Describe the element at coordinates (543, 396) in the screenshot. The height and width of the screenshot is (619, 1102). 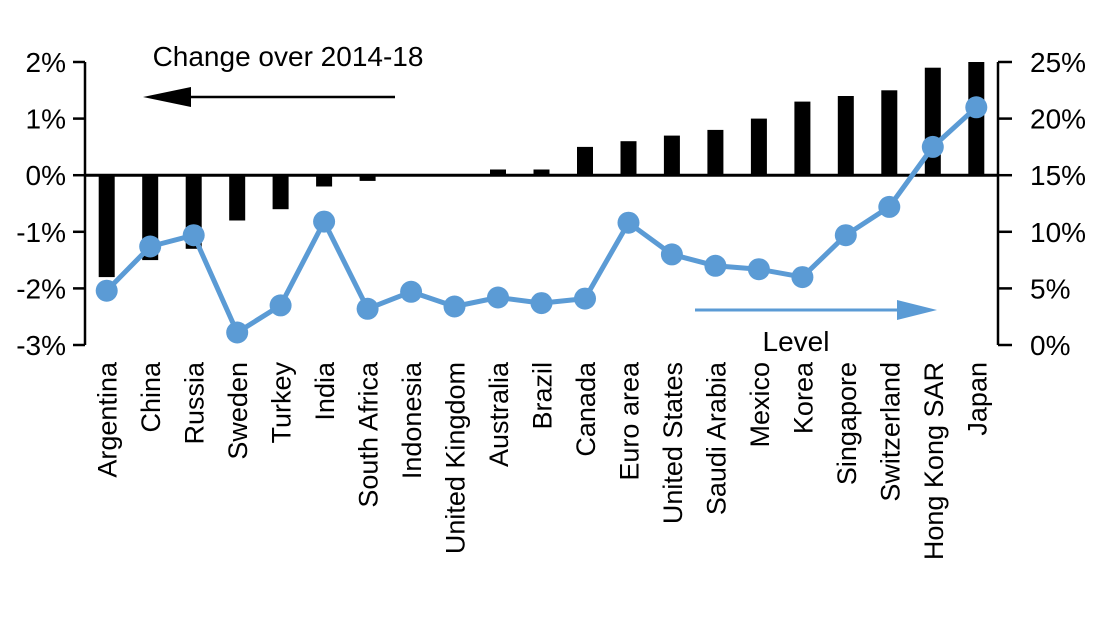
I see `category-label: Brazil` at that location.